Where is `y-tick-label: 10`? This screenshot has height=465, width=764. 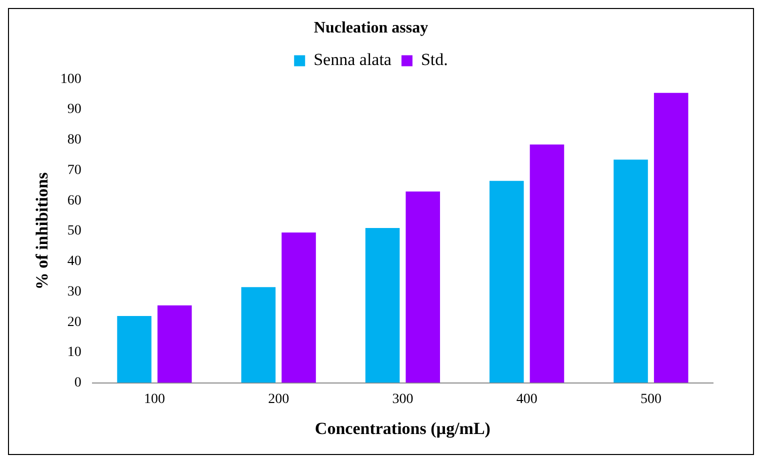 y-tick-label: 10 is located at coordinates (74, 352).